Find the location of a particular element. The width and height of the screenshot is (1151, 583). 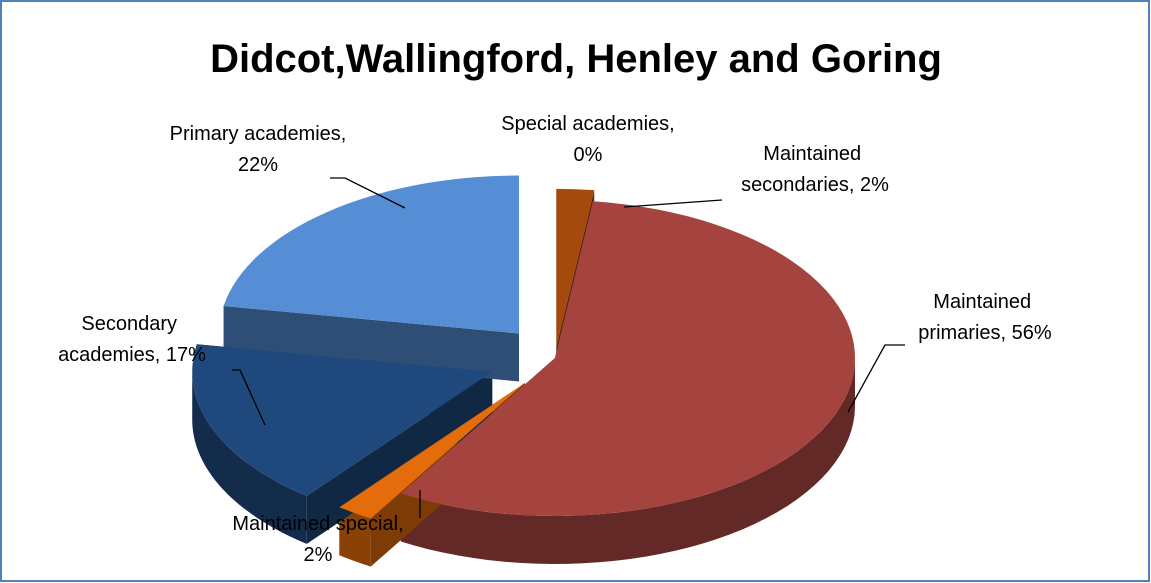

label-category: Primary academies is located at coordinates (255, 134).